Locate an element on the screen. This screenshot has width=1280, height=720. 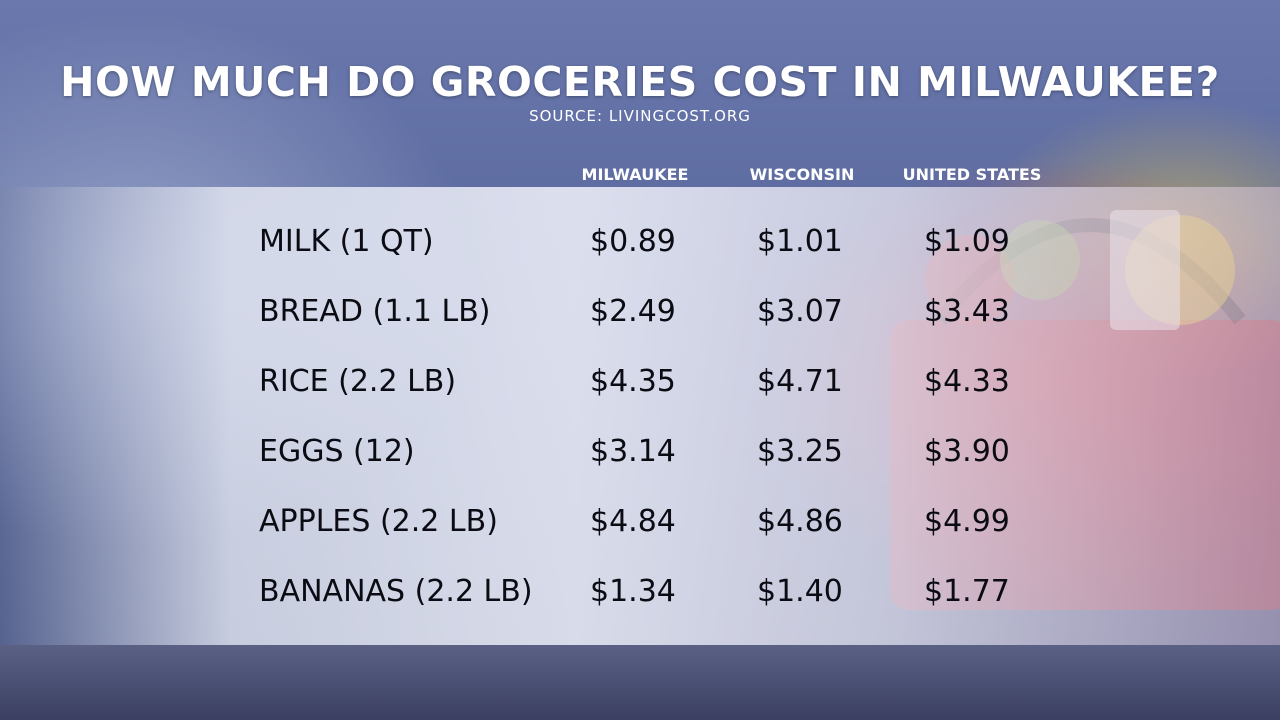
price-milwaukee: $3.14 is located at coordinates (633, 451).